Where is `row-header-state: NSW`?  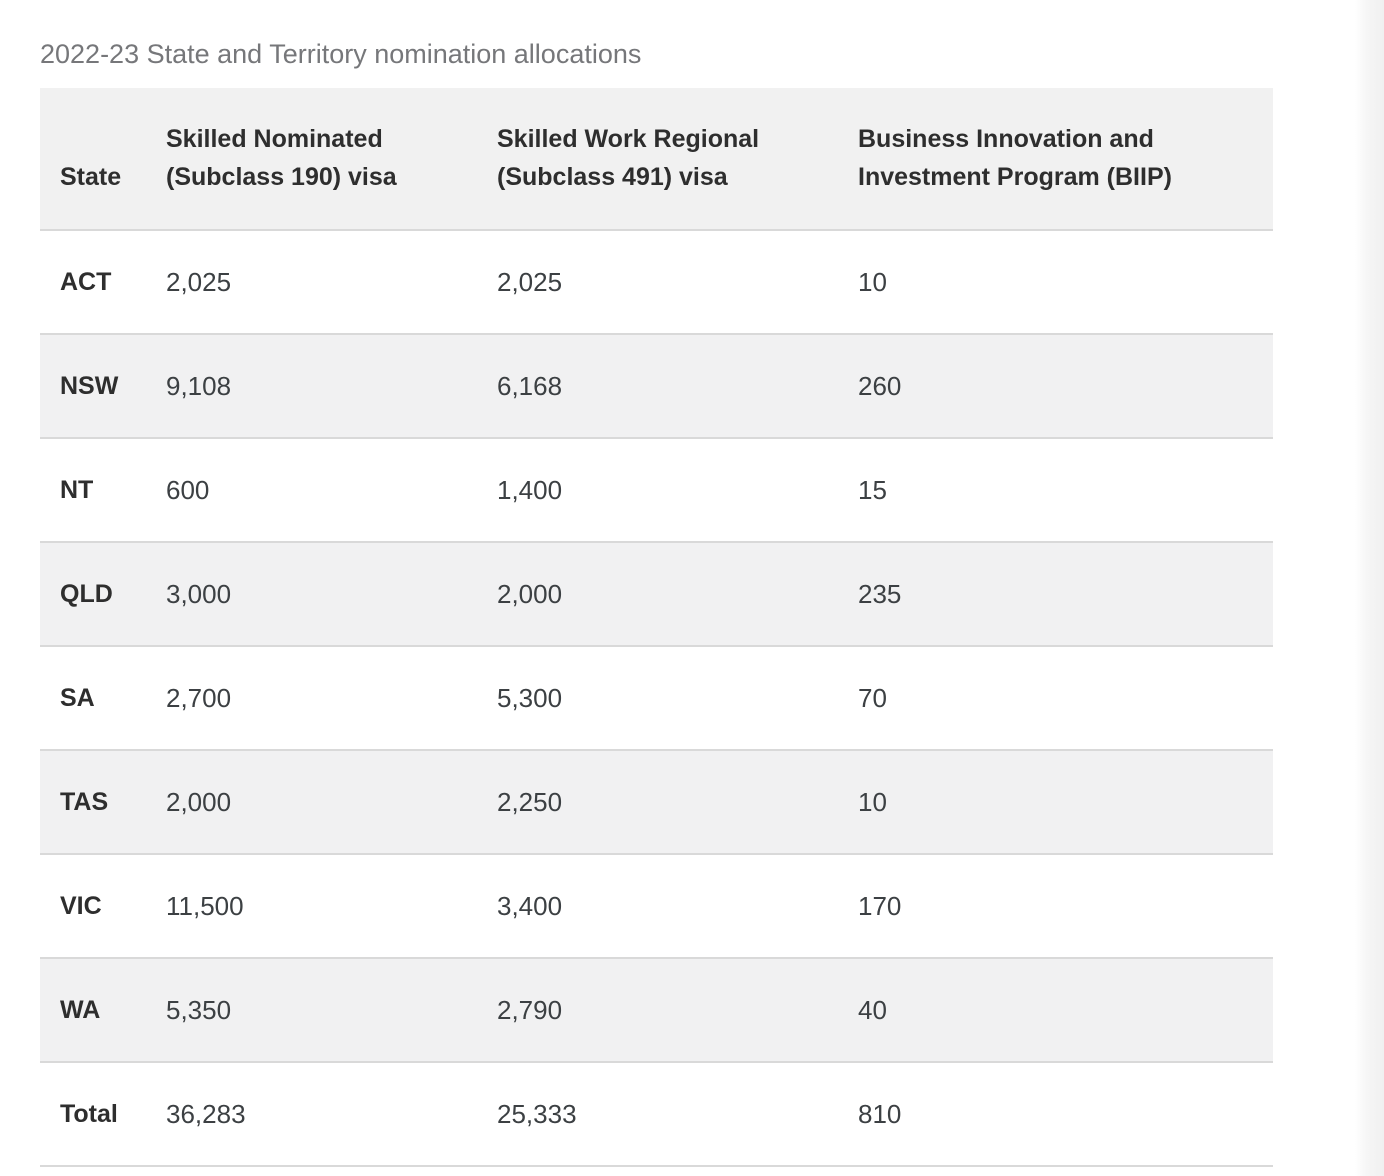
row-header-state: NSW is located at coordinates (89, 385).